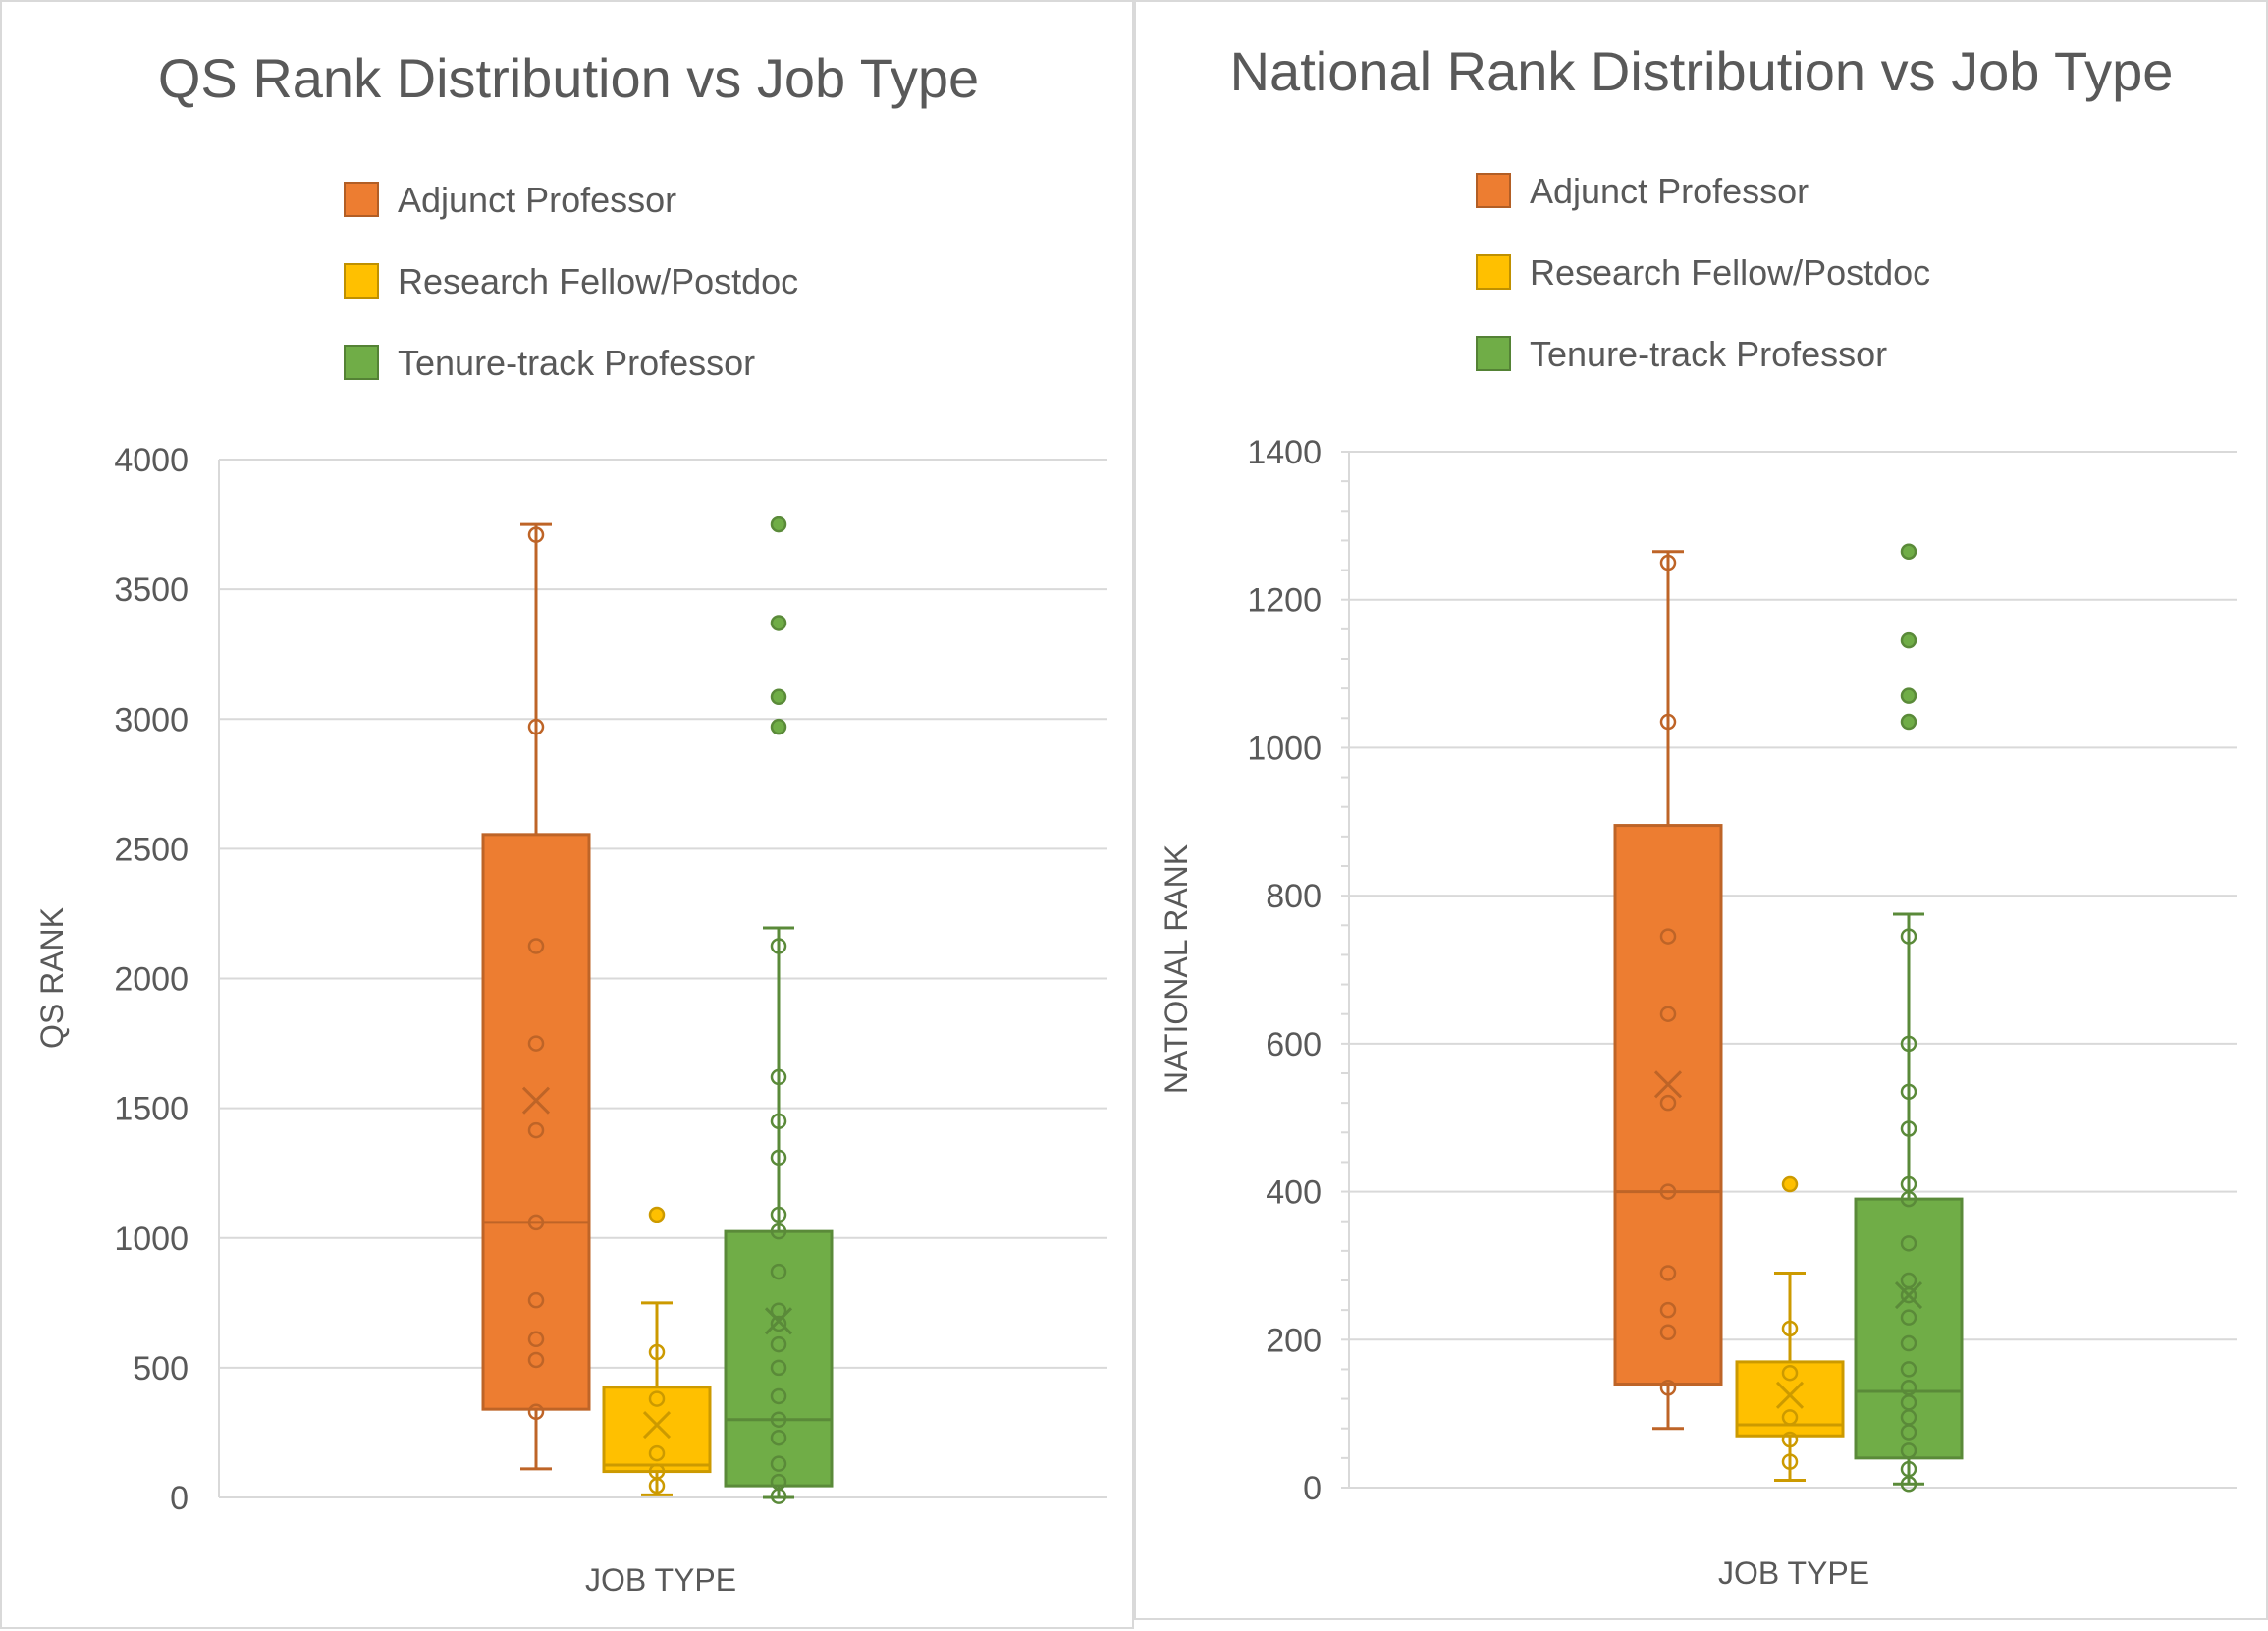 Image resolution: width=2268 pixels, height=1631 pixels. Describe the element at coordinates (1285, 601) in the screenshot. I see `y-tick-label: 1200` at that location.